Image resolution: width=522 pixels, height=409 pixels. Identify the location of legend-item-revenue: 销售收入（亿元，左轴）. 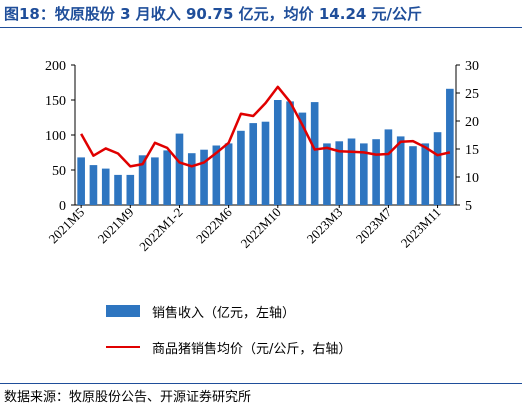
(200, 311).